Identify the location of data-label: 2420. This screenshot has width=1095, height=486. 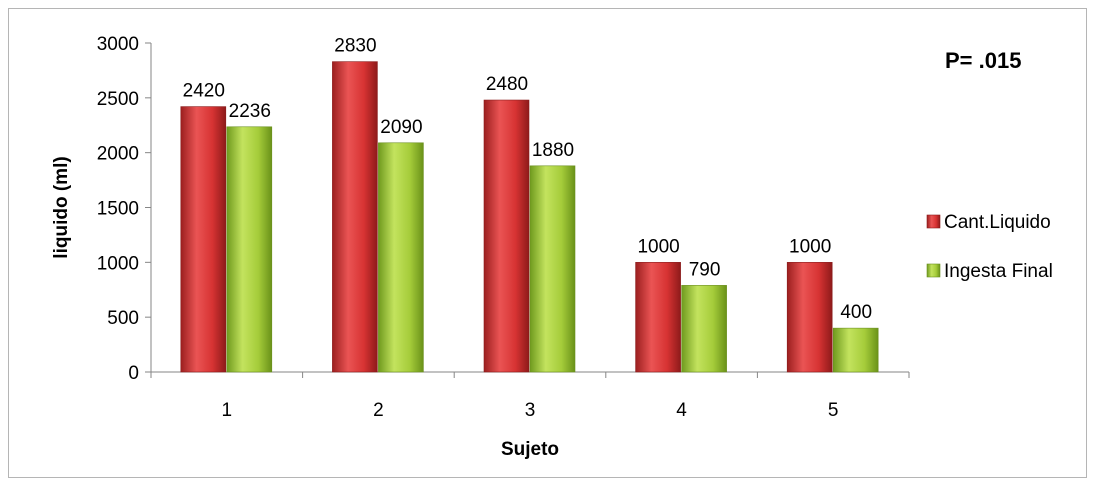
(204, 91).